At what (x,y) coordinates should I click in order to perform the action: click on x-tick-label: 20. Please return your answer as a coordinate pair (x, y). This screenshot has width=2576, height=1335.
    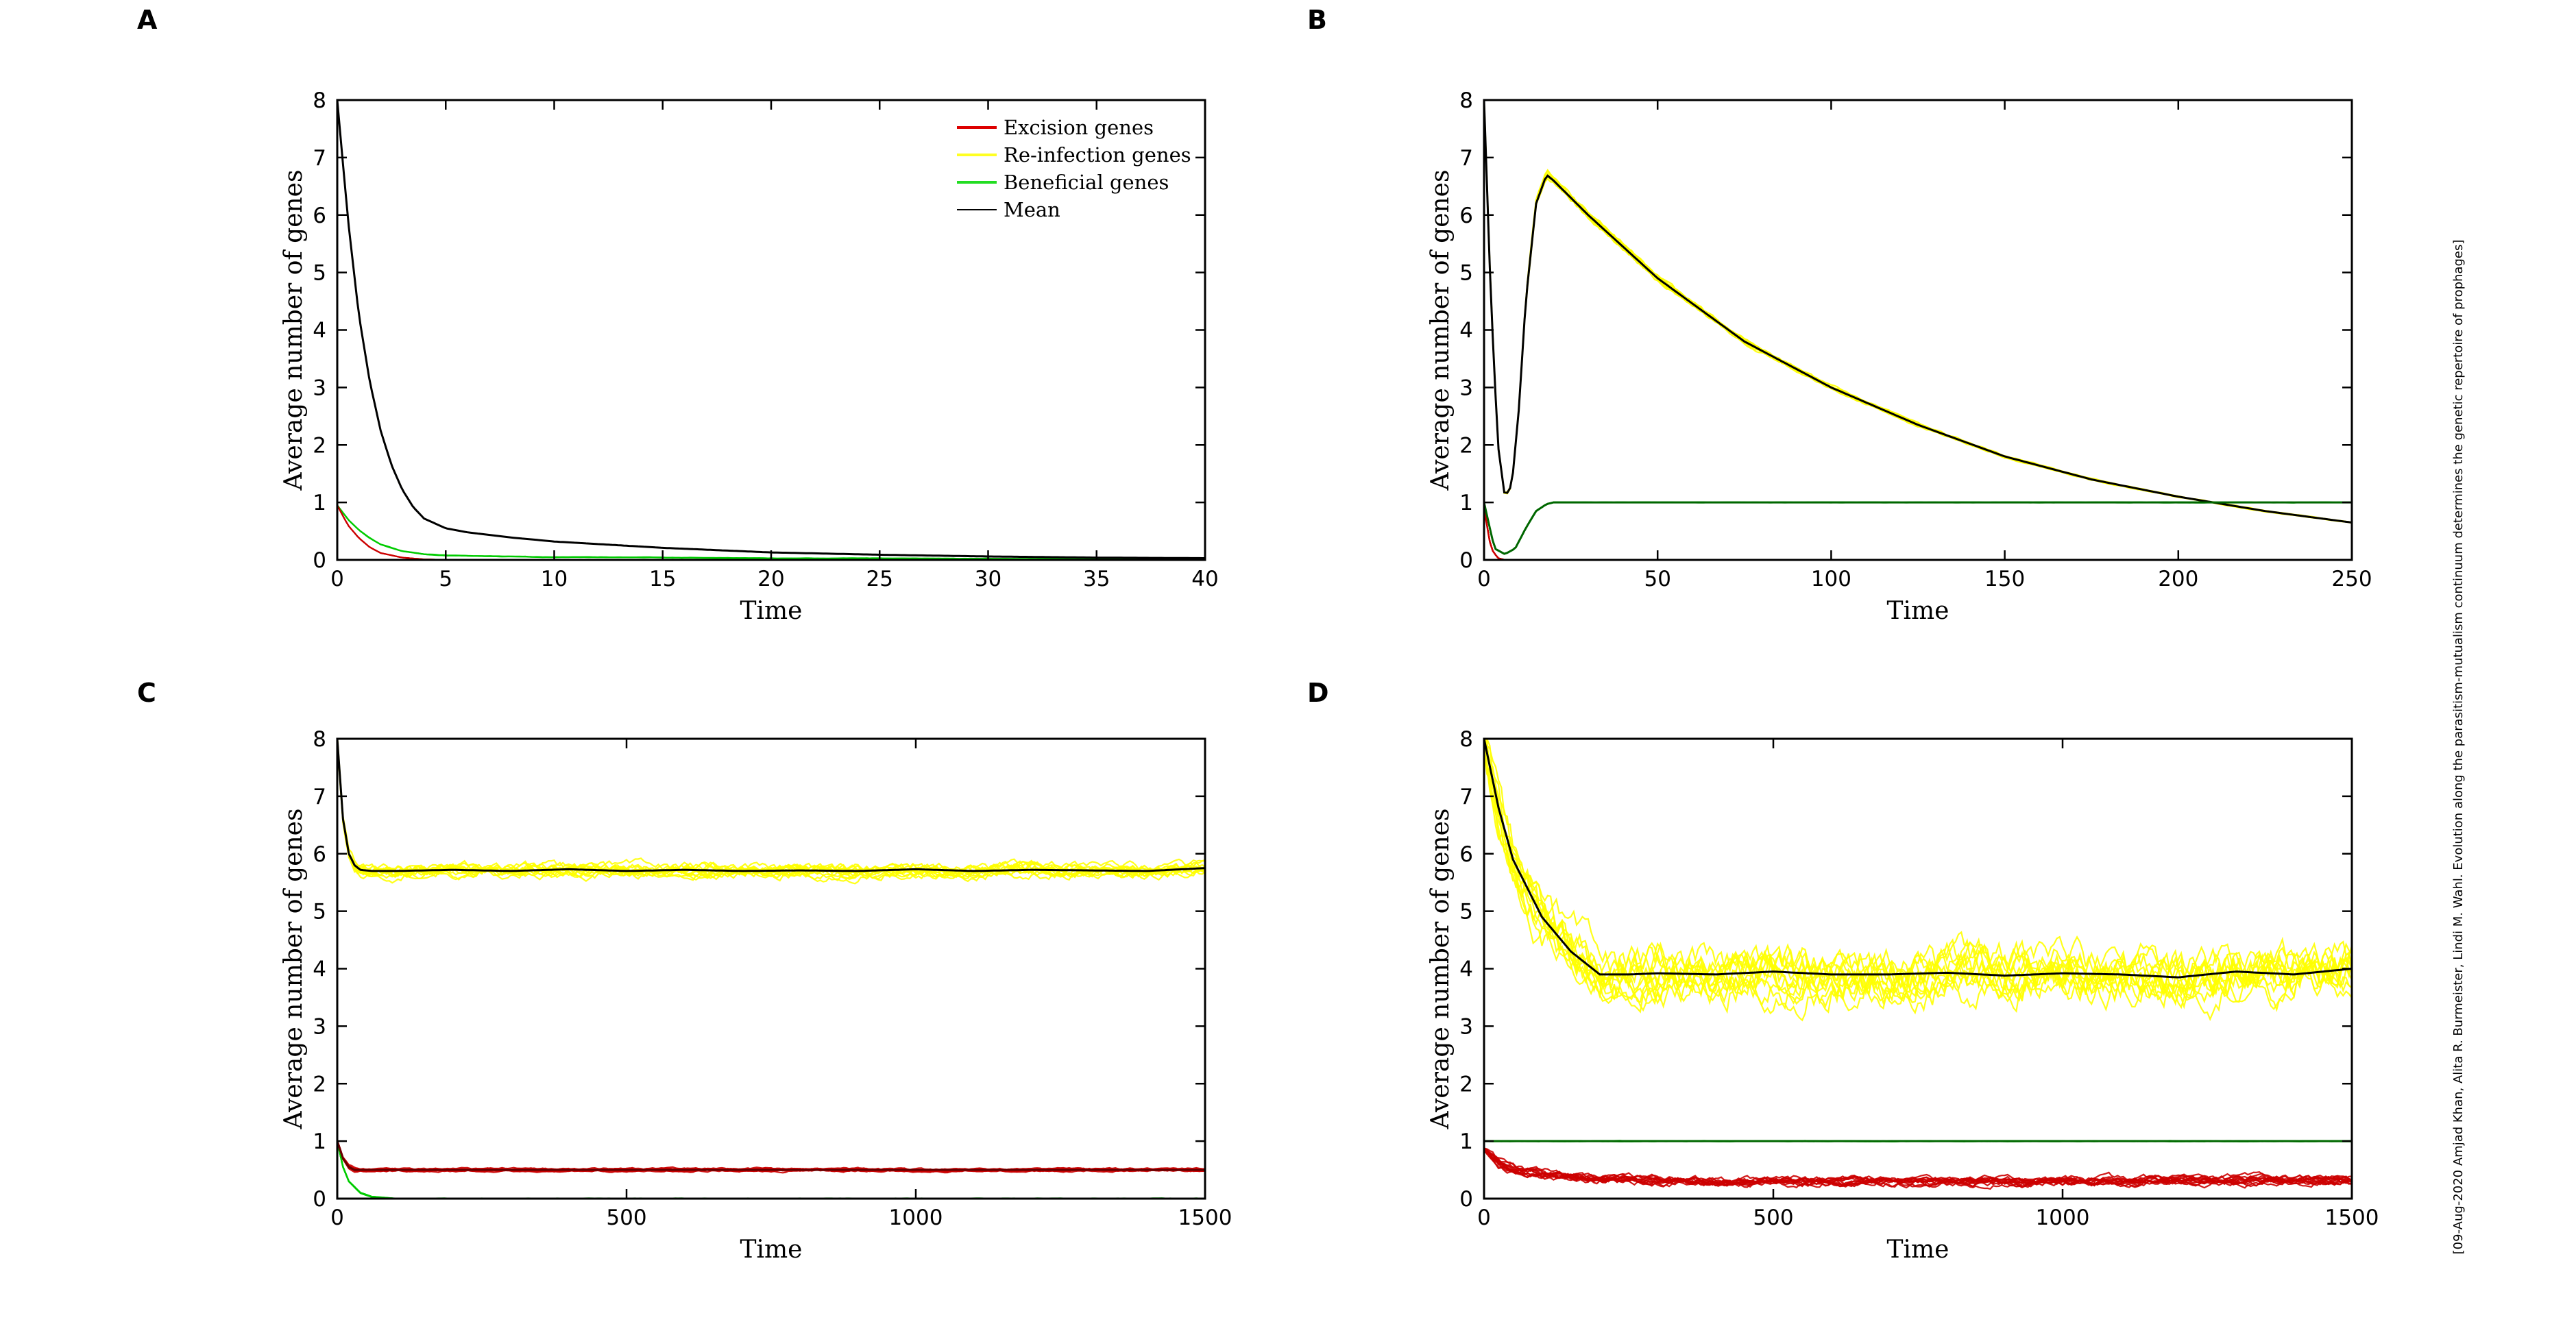
    Looking at the image, I should click on (770, 579).